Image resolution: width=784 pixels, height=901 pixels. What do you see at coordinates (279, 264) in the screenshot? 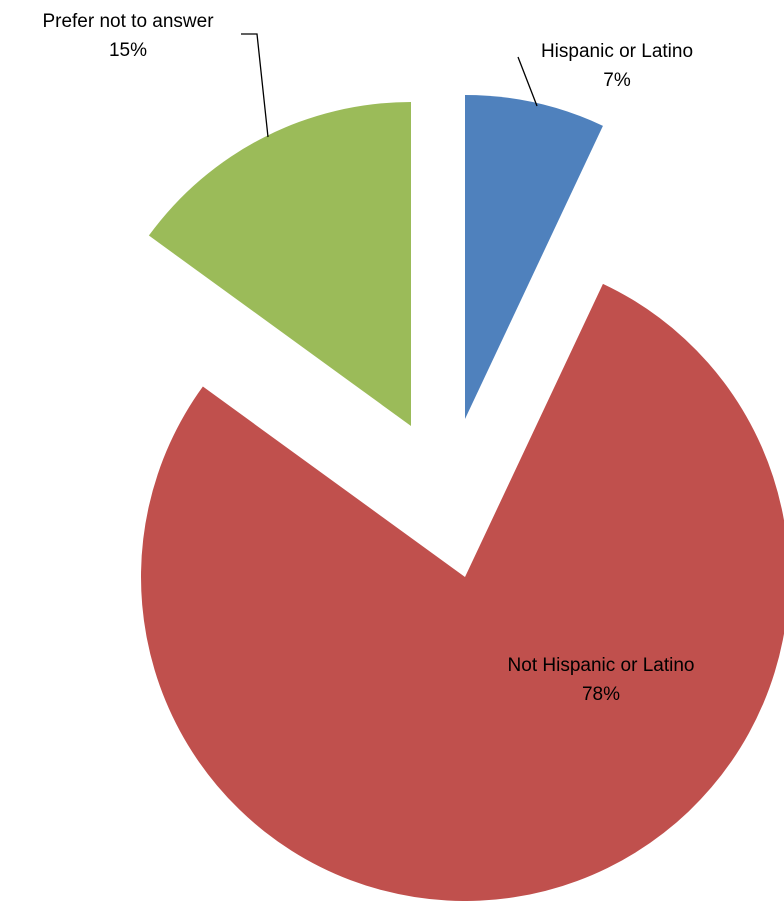
I see `pie-slice-prefer-not-to-answer` at bounding box center [279, 264].